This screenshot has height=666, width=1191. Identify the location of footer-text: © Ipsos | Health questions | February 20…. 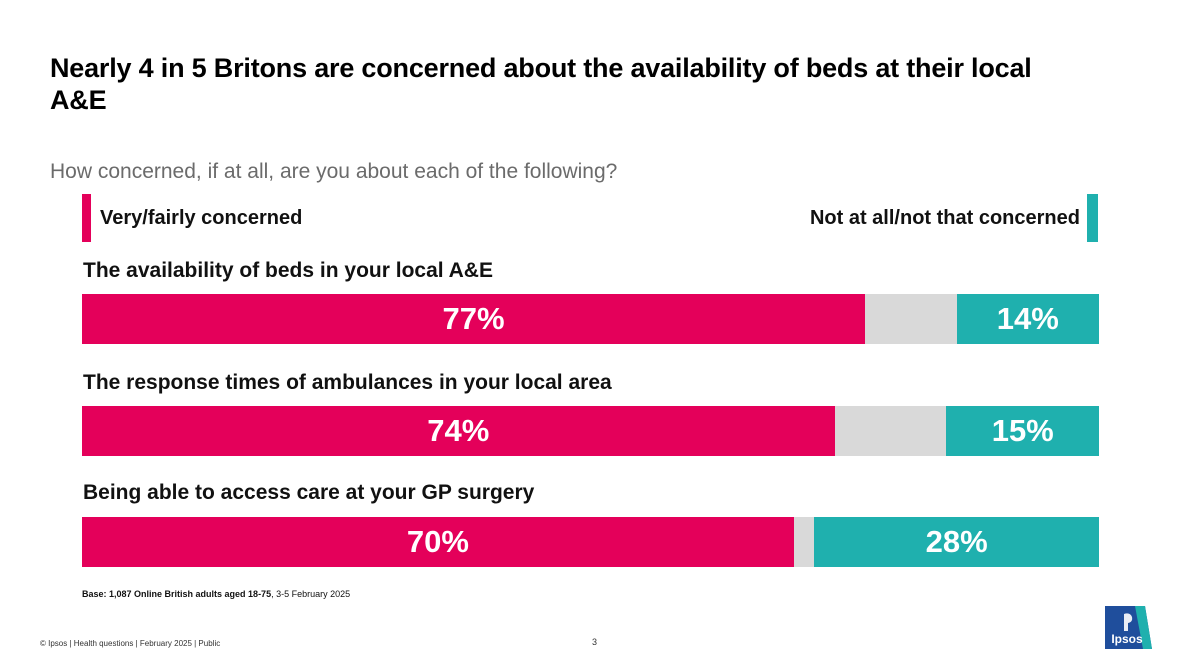
(130, 643).